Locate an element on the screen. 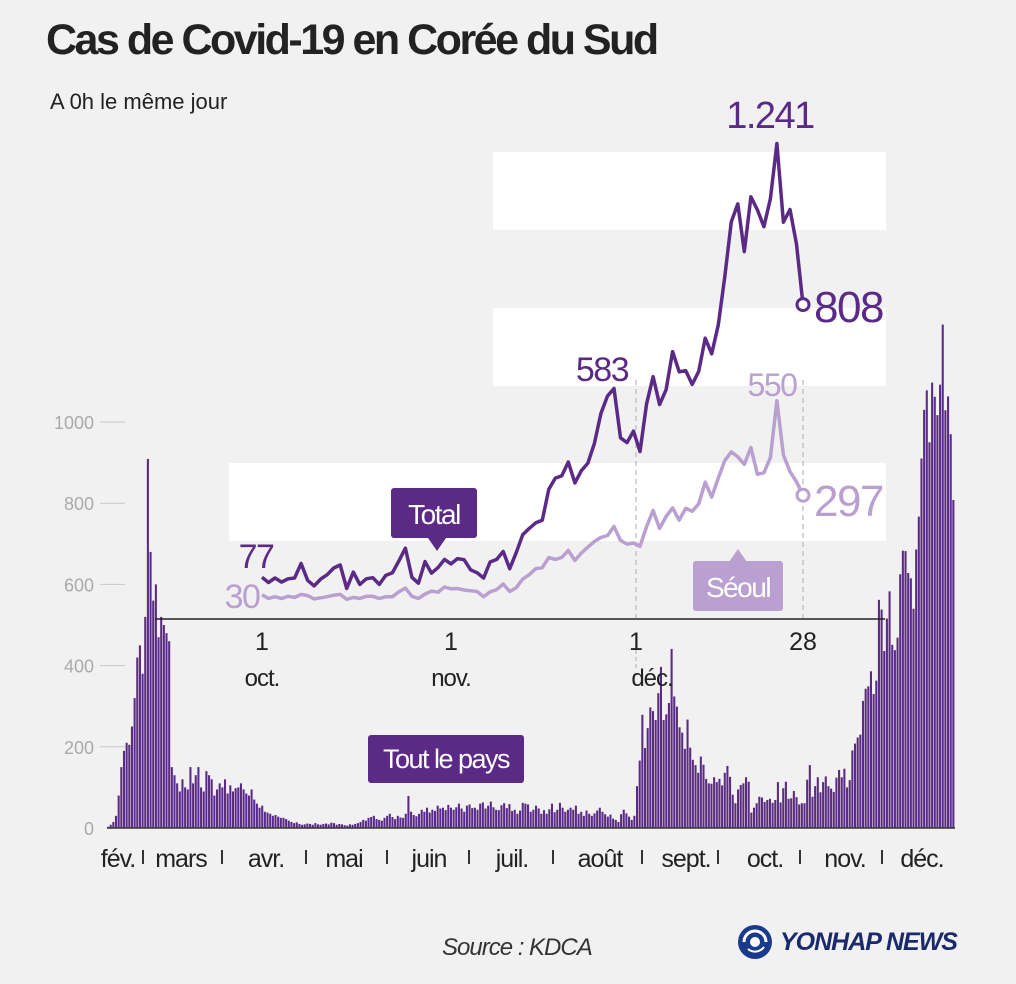 Image resolution: width=1016 pixels, height=984 pixels. inset-x-tick-day: 1 is located at coordinates (451, 642).